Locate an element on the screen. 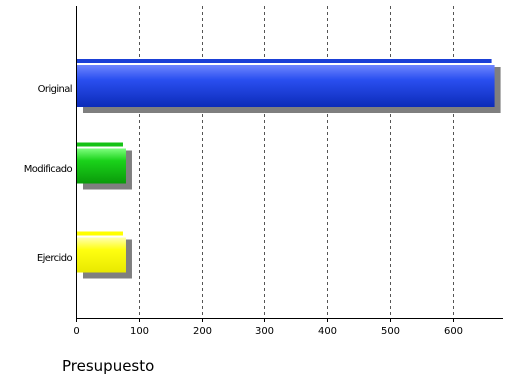 This screenshot has width=506, height=374. category-label: Ejercido is located at coordinates (55, 258).